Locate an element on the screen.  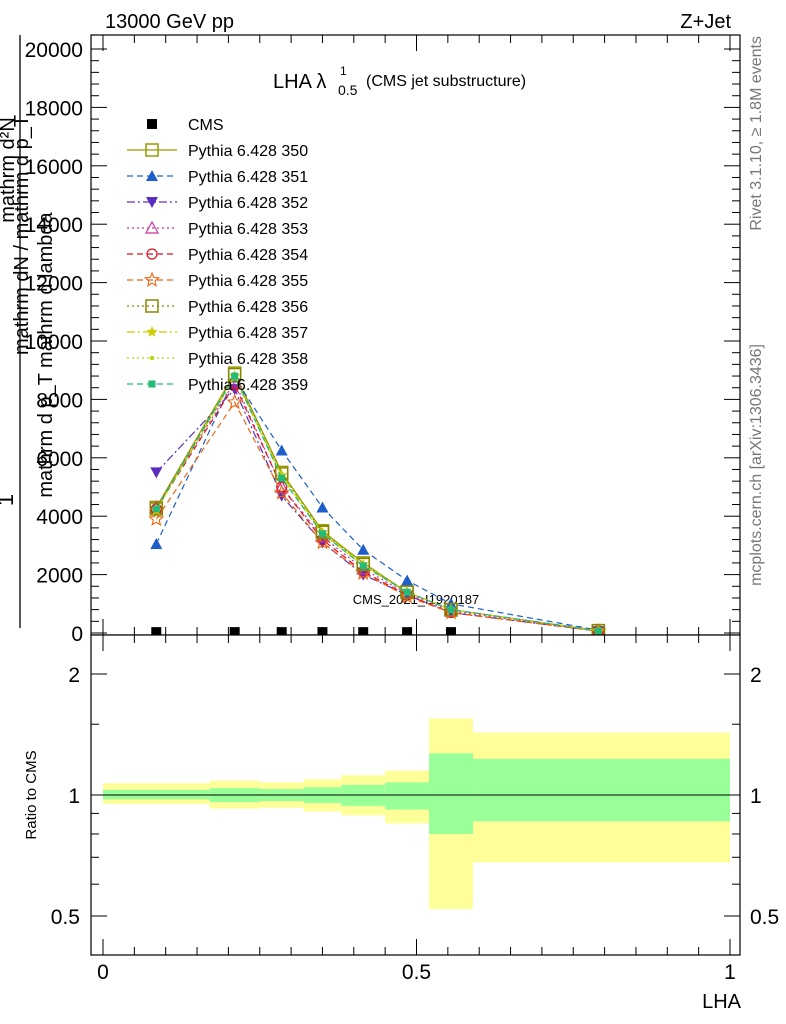
legend-item-pythia-6-428-358: Pythia 6.428 358 is located at coordinates (217, 359).